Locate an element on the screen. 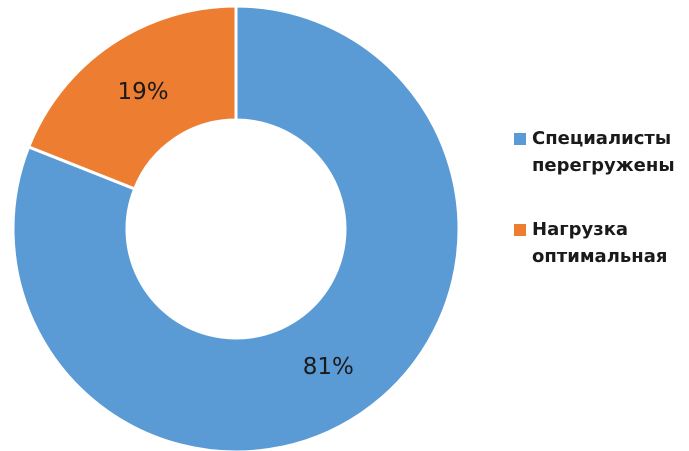 Image resolution: width=689 pixels, height=451 pixels. legend-item-optimal: Нагрузка оптимальная is located at coordinates (601, 243).